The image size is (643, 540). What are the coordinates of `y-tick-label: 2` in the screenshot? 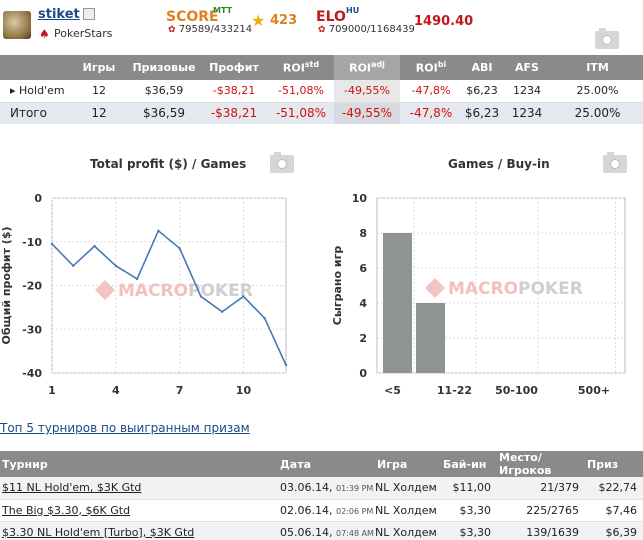 It's located at (363, 338).